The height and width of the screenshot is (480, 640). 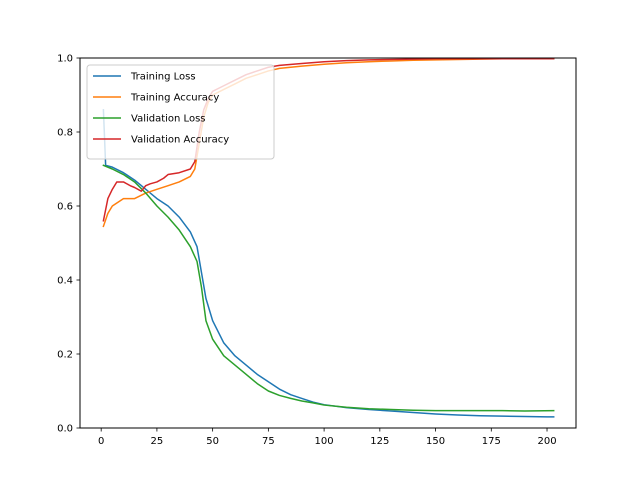 What do you see at coordinates (68, 244) in the screenshot?
I see `y-axis-ticks: 0.0 0.2 0.4 0.6 0.8 1.0` at bounding box center [68, 244].